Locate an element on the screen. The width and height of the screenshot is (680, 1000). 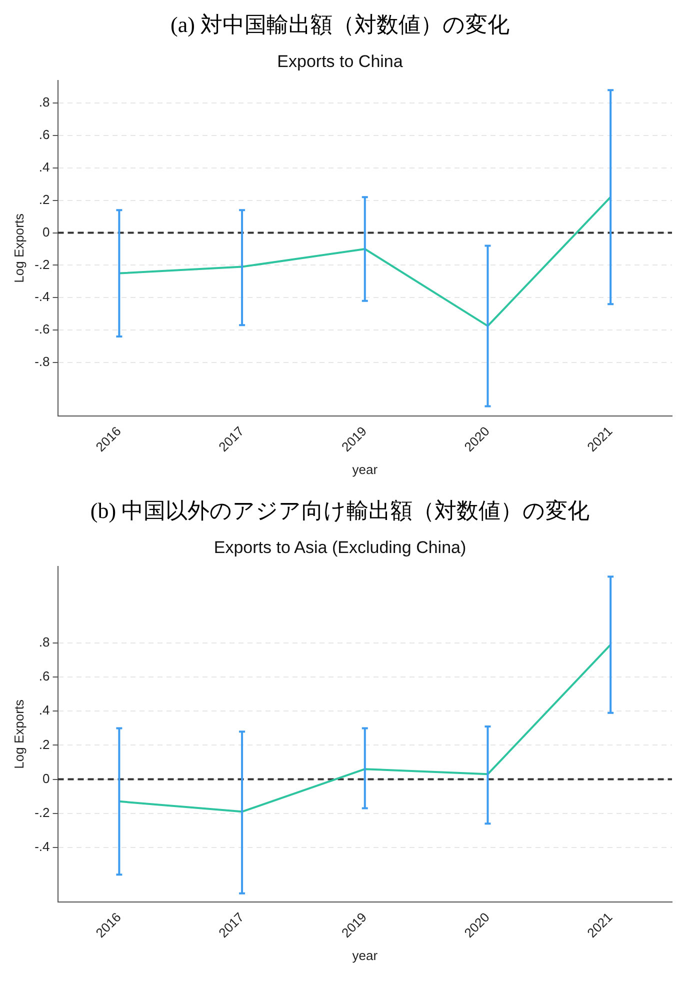
y-tick-label: -.8 is located at coordinates (42, 362).